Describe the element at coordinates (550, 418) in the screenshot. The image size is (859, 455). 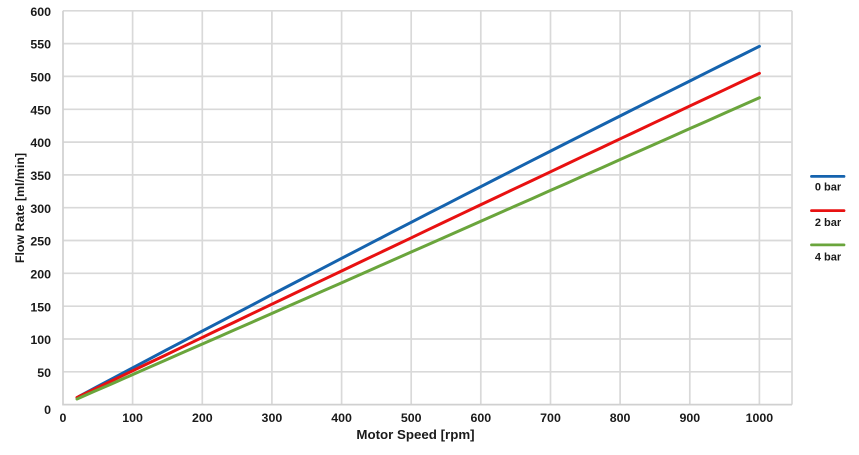
I see `svg-text: 700` at that location.